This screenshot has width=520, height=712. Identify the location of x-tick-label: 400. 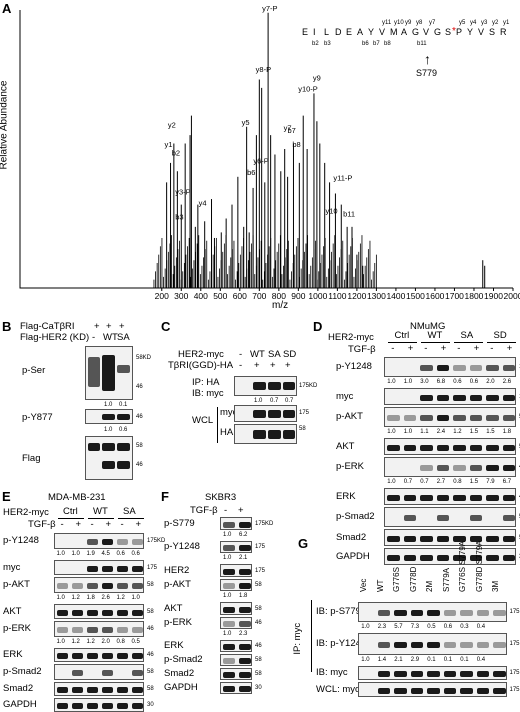
(201, 295).